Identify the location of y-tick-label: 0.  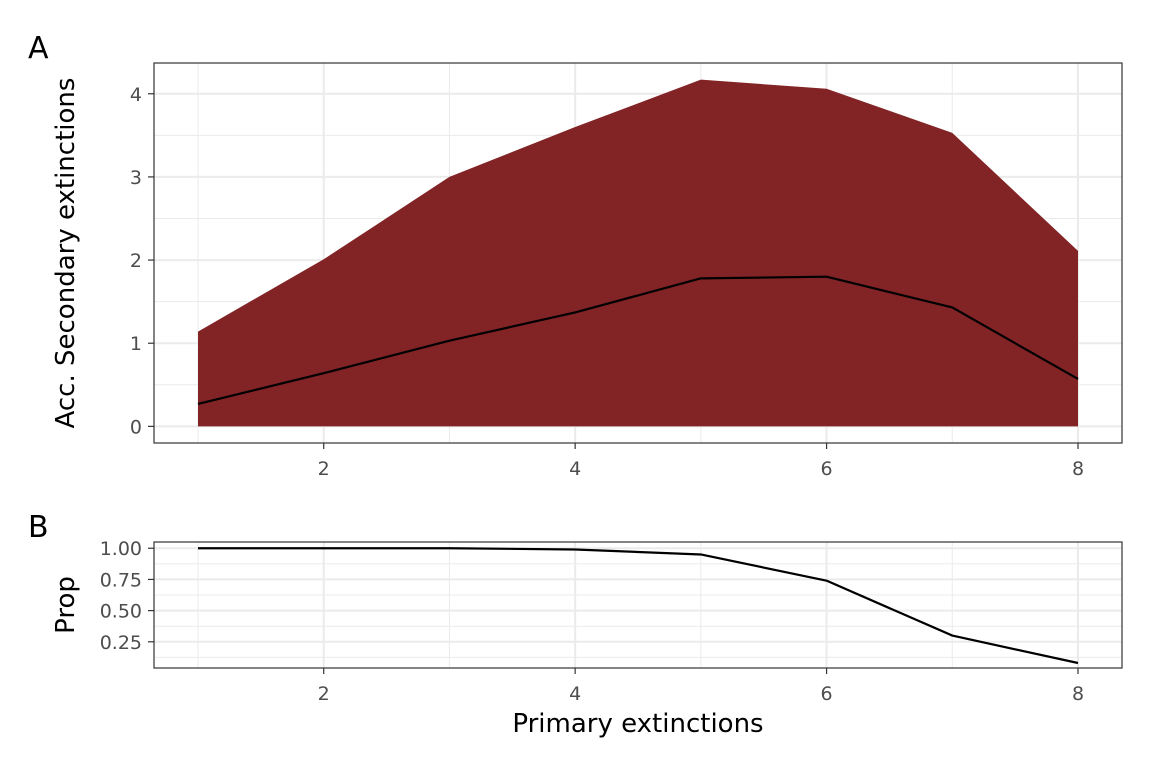
(136, 427).